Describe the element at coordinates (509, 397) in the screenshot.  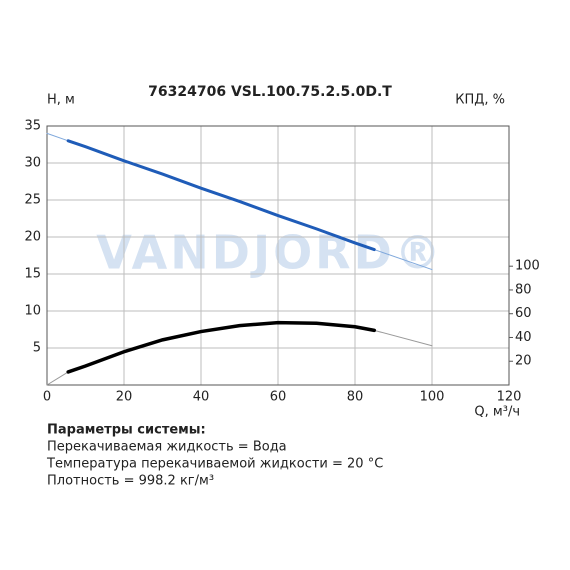
I see `x-tick-label: 120` at that location.